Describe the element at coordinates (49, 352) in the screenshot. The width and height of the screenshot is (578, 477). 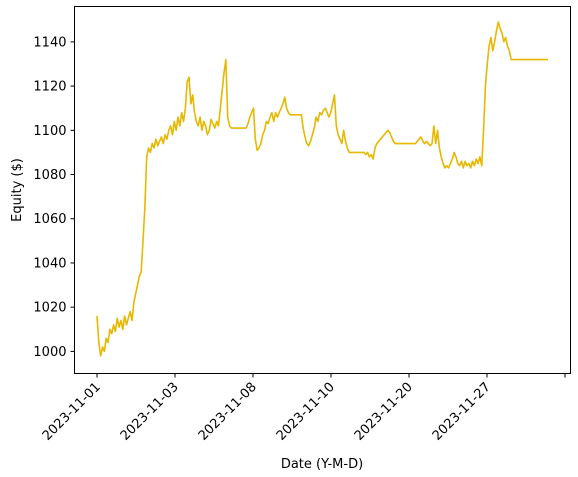
I see `y-tick-label: 1000` at that location.